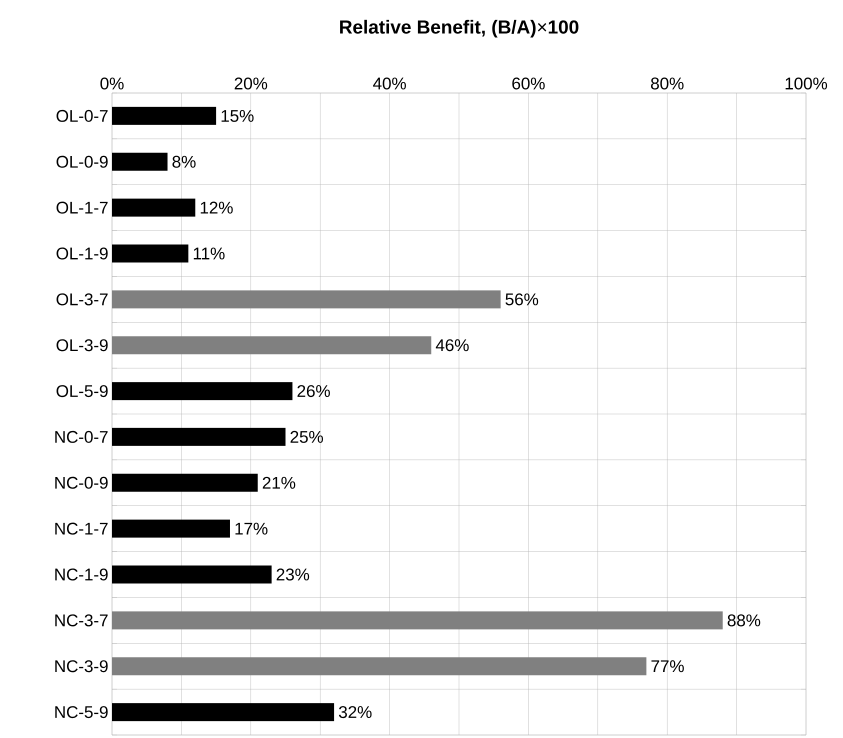 This screenshot has width=843, height=738. What do you see at coordinates (667, 666) in the screenshot?
I see `data-label: 77%` at bounding box center [667, 666].